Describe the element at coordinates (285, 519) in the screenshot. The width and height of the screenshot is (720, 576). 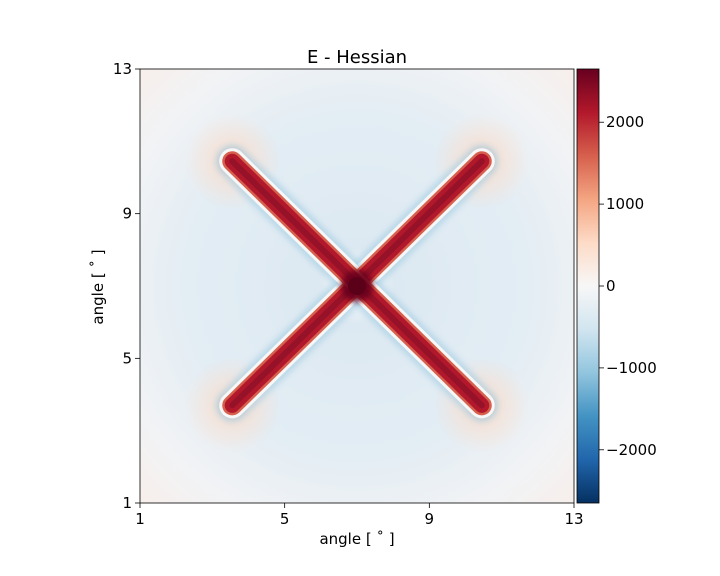
I see `x-tick-label: 5` at that location.